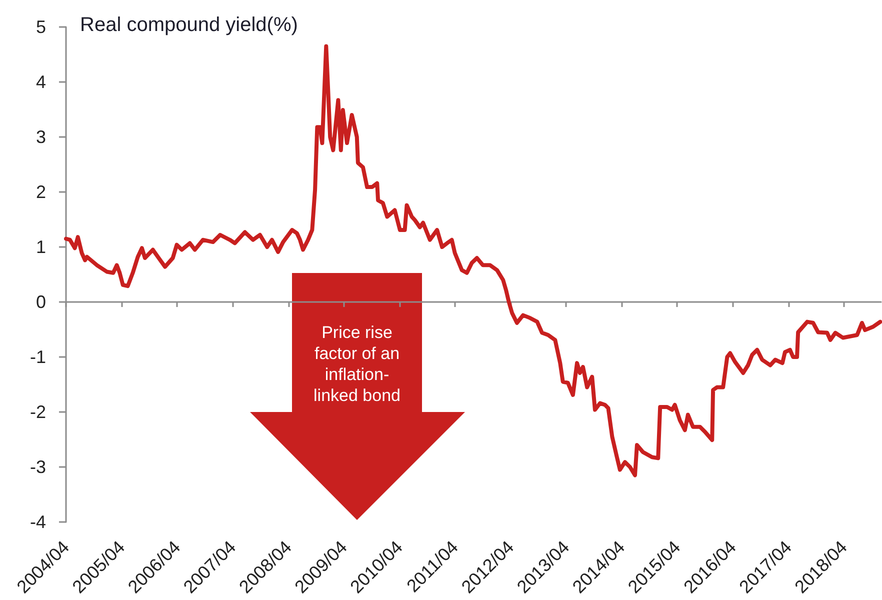 The image size is (882, 600). I want to click on y-tick-label: -2, so click(38, 412).